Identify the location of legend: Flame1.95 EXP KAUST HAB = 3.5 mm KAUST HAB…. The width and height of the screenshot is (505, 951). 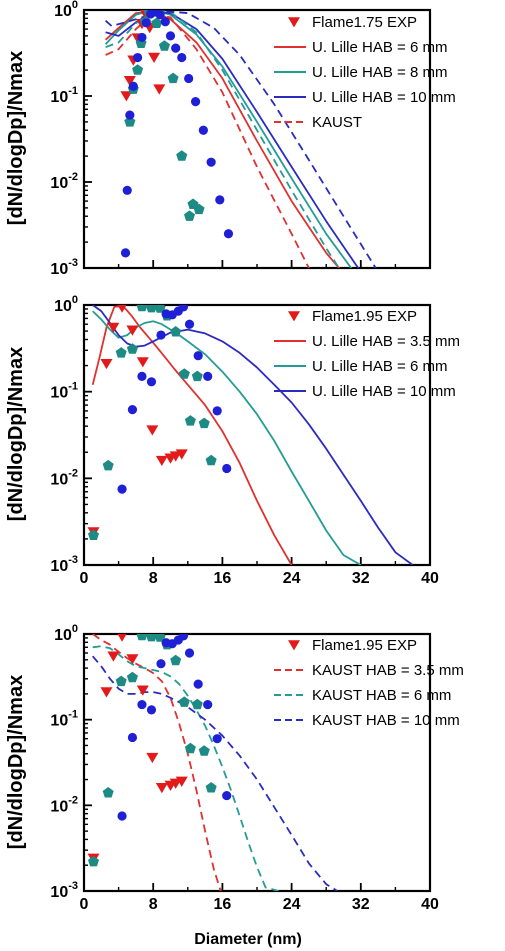
(369, 683).